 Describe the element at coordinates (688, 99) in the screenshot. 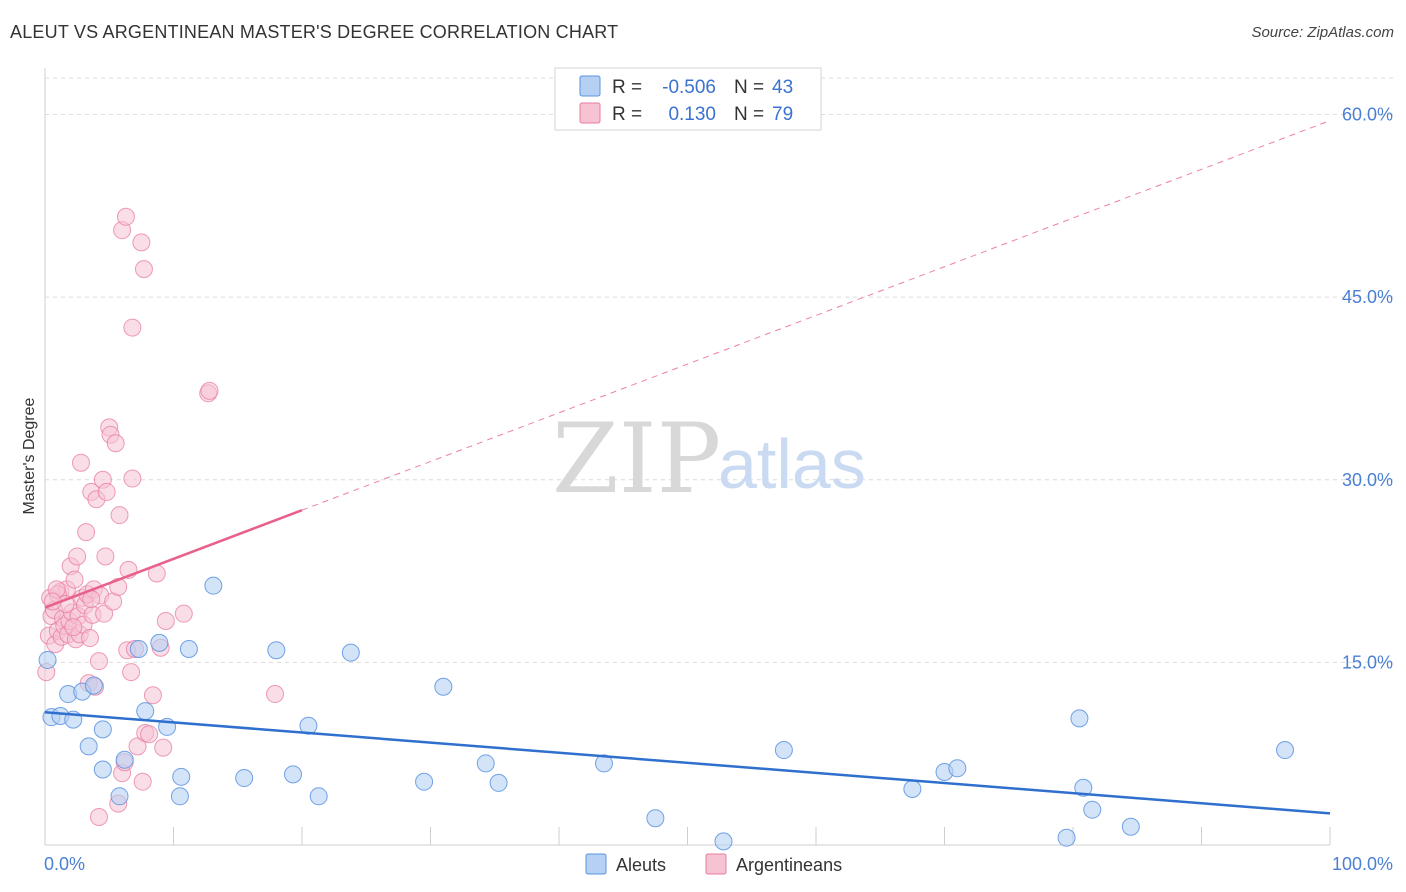

I see `legend-box: R = -0.506 N = 43 R = 0.130 N = 79` at that location.